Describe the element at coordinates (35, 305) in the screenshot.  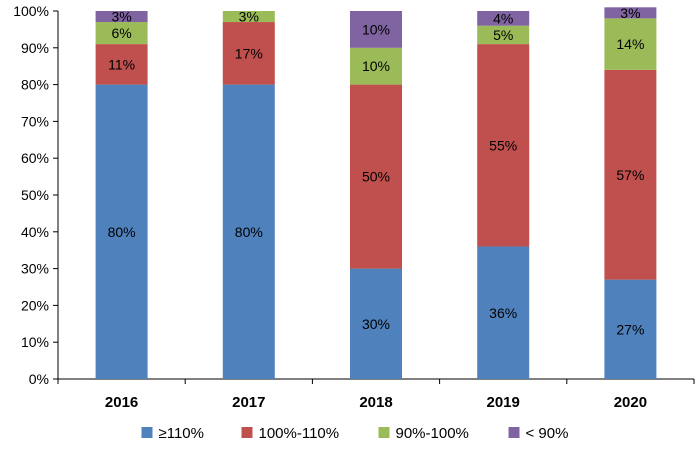
I see `y-tick-label: 20%` at that location.